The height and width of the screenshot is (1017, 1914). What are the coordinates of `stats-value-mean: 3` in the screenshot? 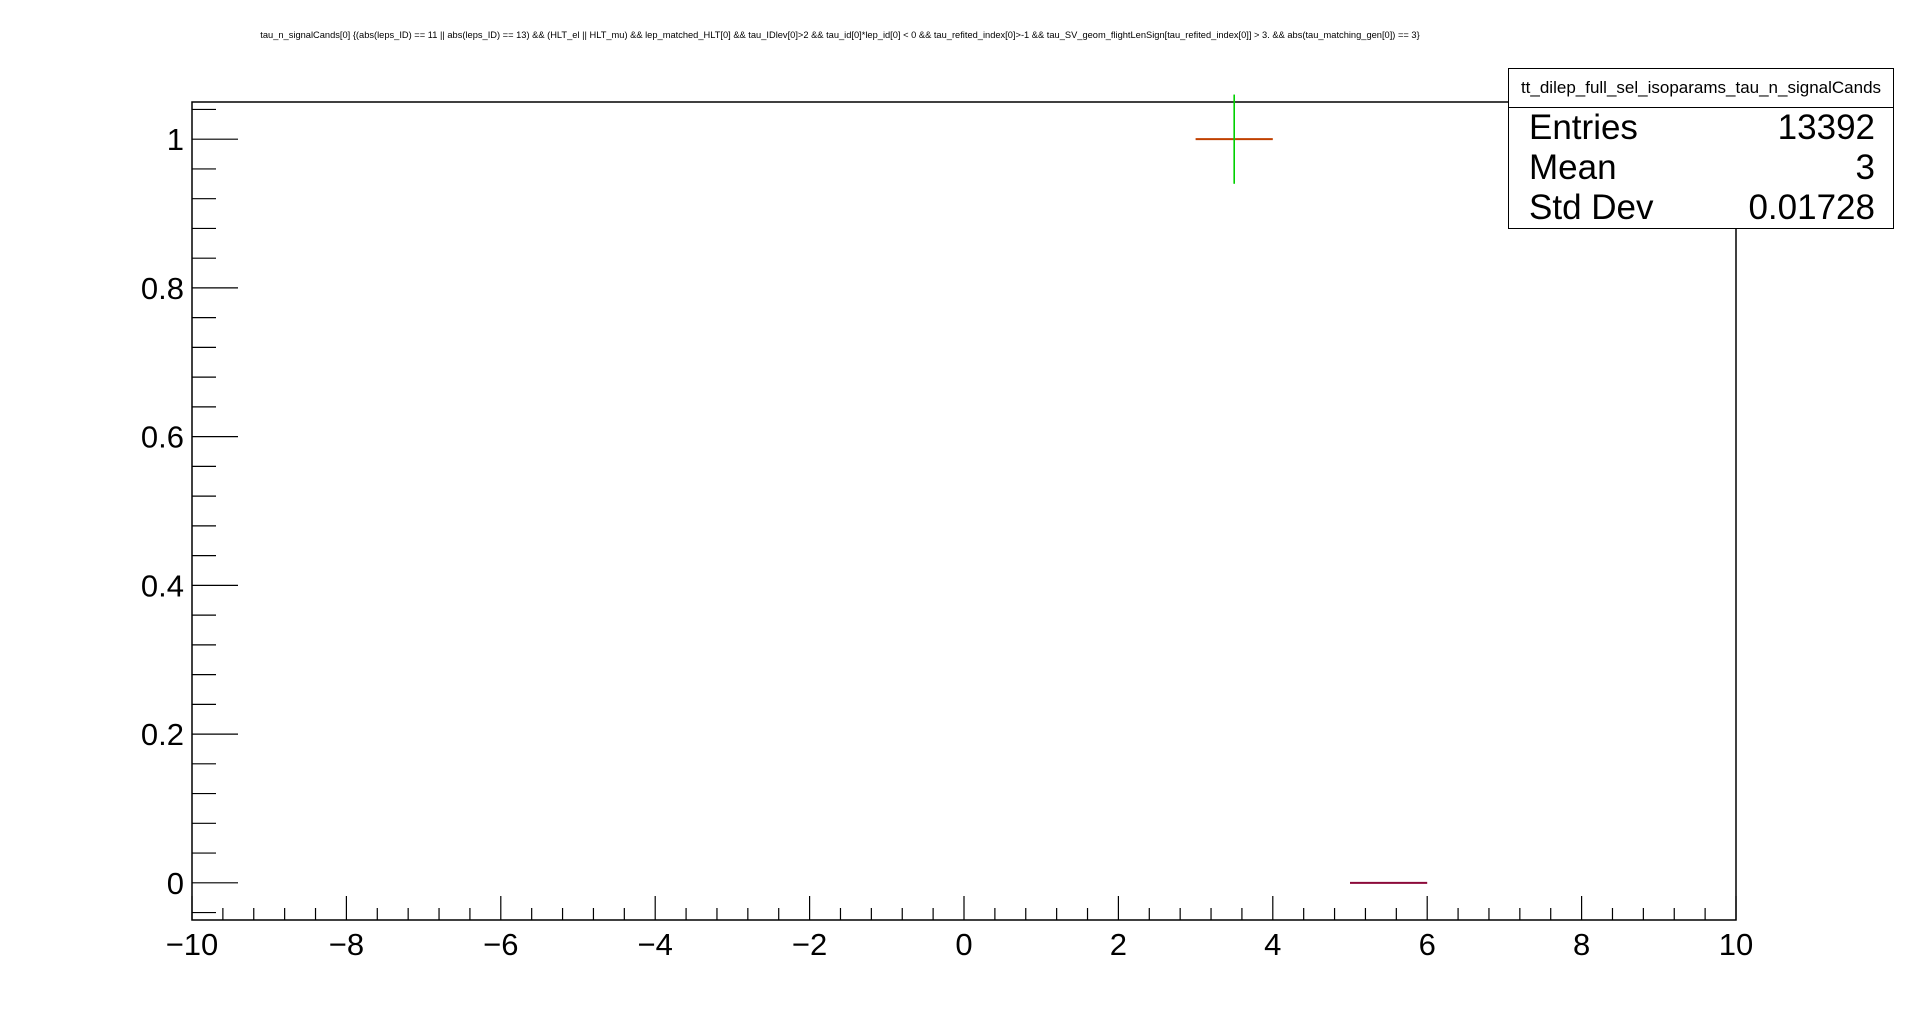 It's located at (1865, 167).